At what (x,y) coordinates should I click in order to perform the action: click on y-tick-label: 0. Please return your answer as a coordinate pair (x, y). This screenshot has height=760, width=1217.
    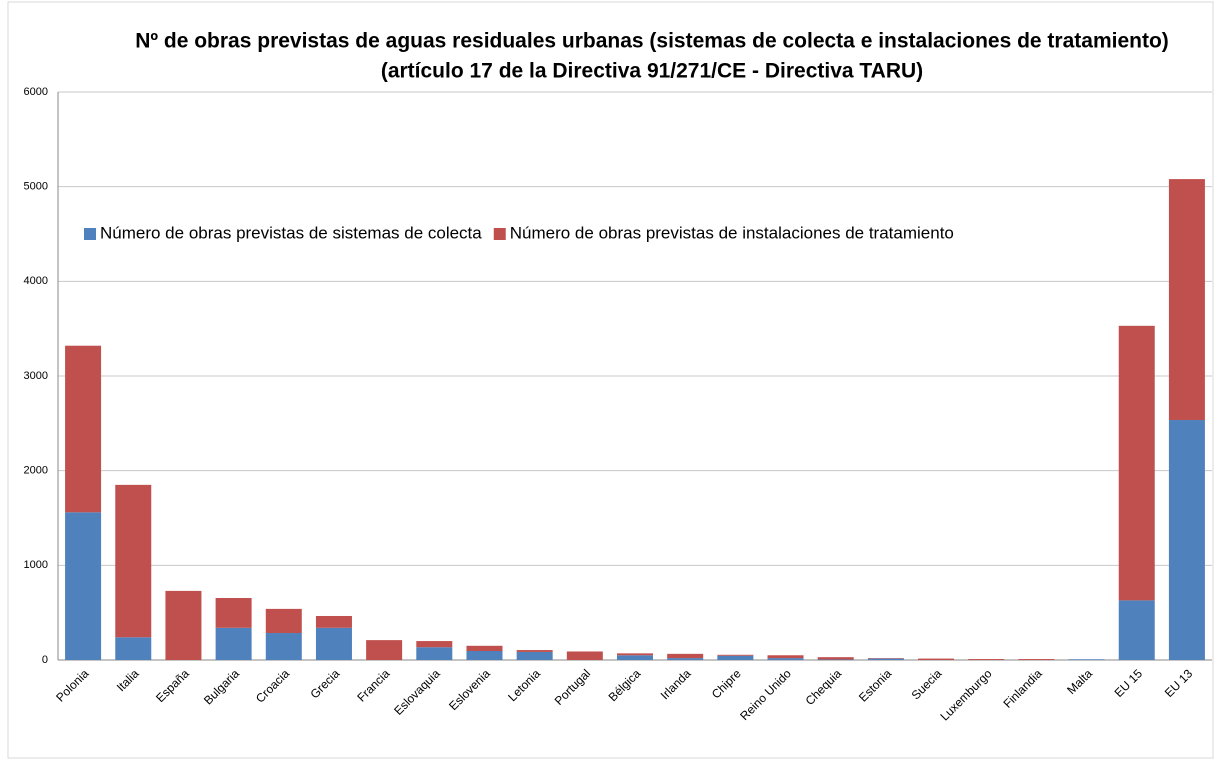
    Looking at the image, I should click on (45, 660).